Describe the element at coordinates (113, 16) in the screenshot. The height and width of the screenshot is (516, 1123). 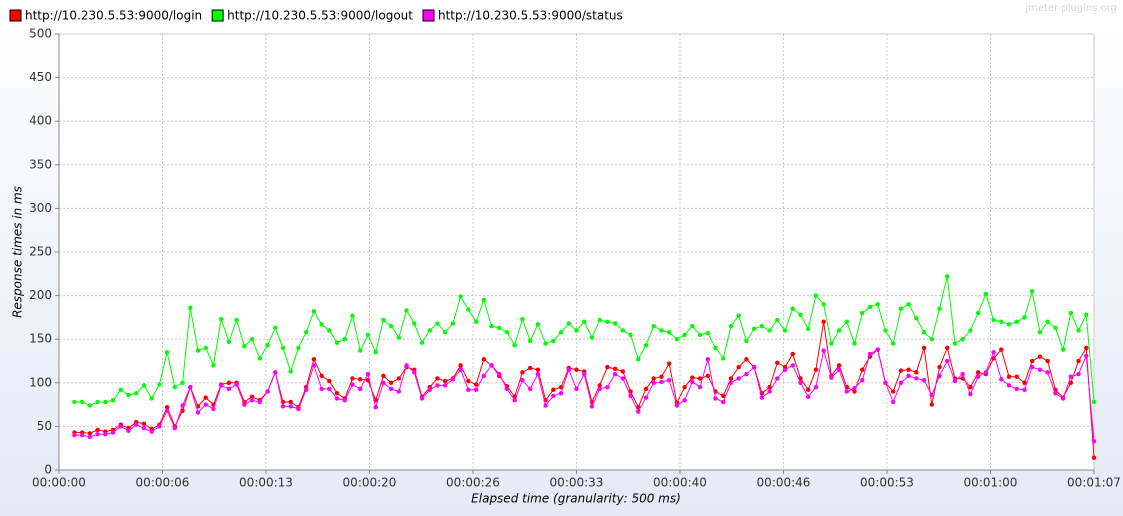
I see `legend-text: http://10.230.5.53:9000/login` at that location.